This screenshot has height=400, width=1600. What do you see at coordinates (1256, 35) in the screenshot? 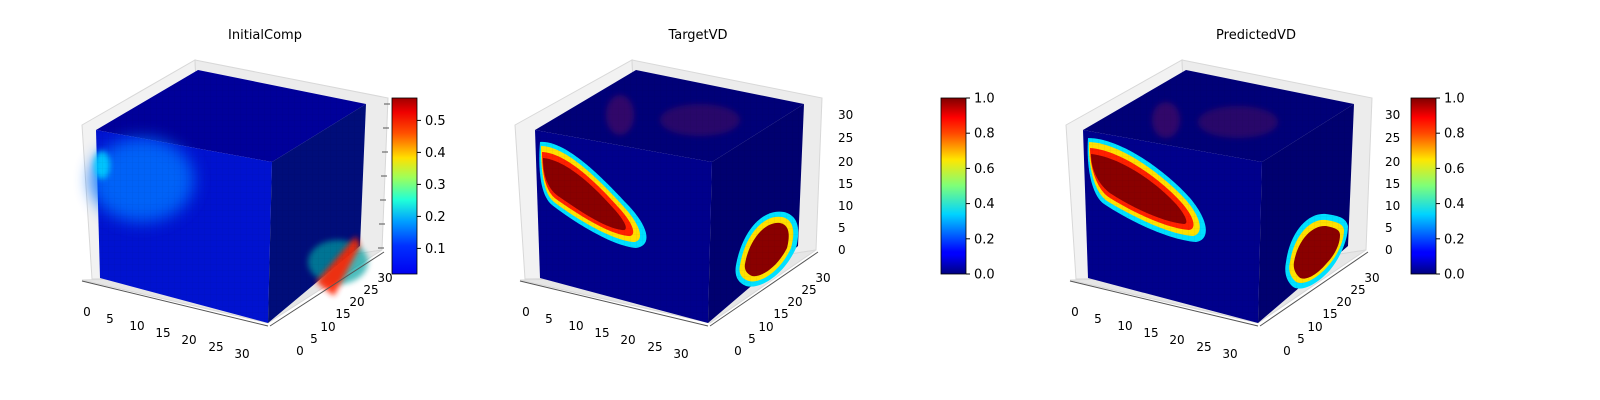
I see `chart-title: PredictedVD` at bounding box center [1256, 35].